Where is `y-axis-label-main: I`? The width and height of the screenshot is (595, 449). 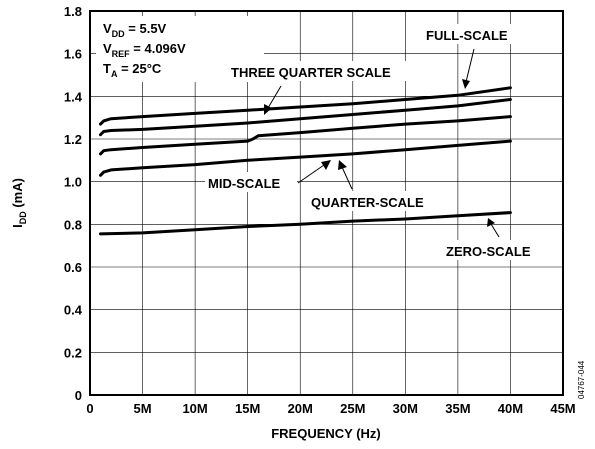 y-axis-label-main: I is located at coordinates (17, 226).